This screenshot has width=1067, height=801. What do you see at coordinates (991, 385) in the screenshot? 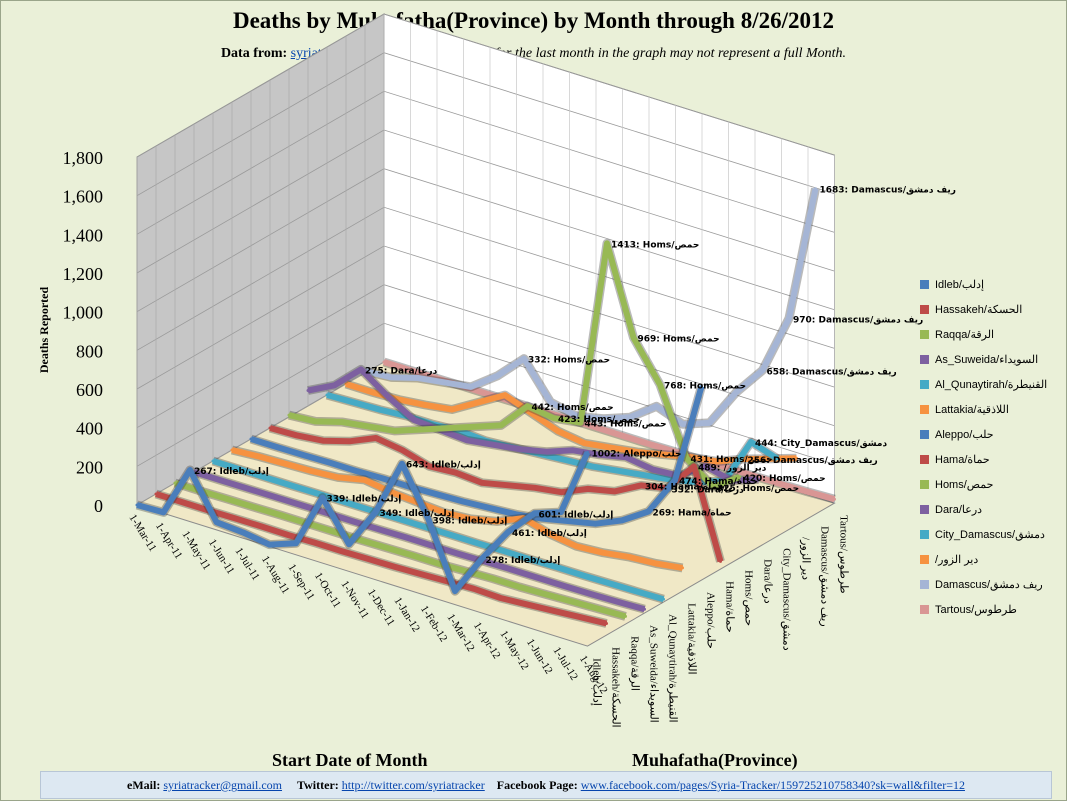
I see `legend-label: Al_Qunaytirah/القنيطرة` at bounding box center [991, 385].